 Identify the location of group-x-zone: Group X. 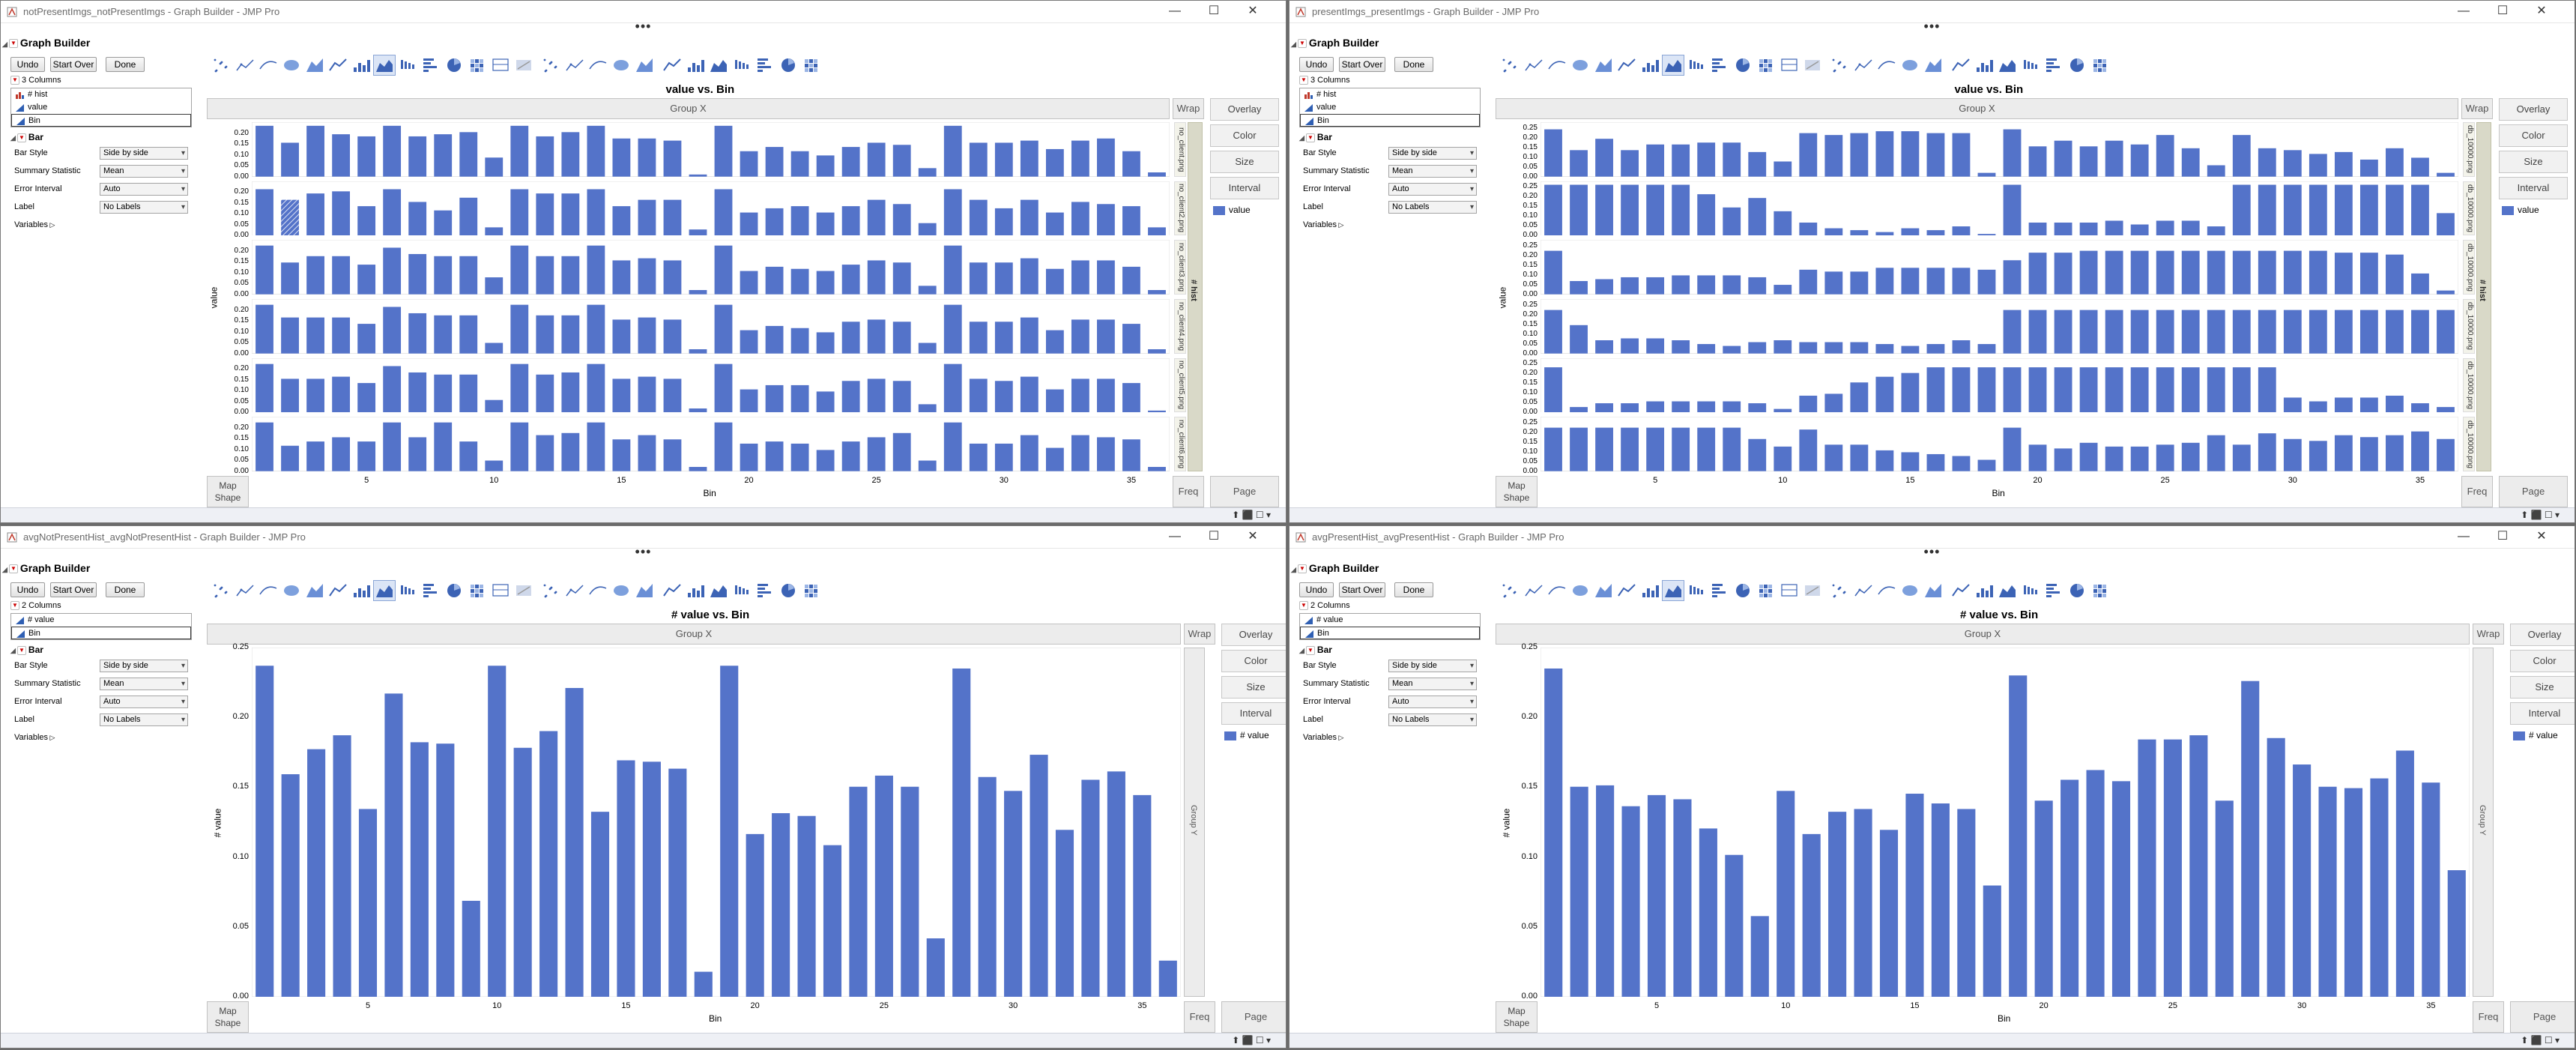
(1977, 108).